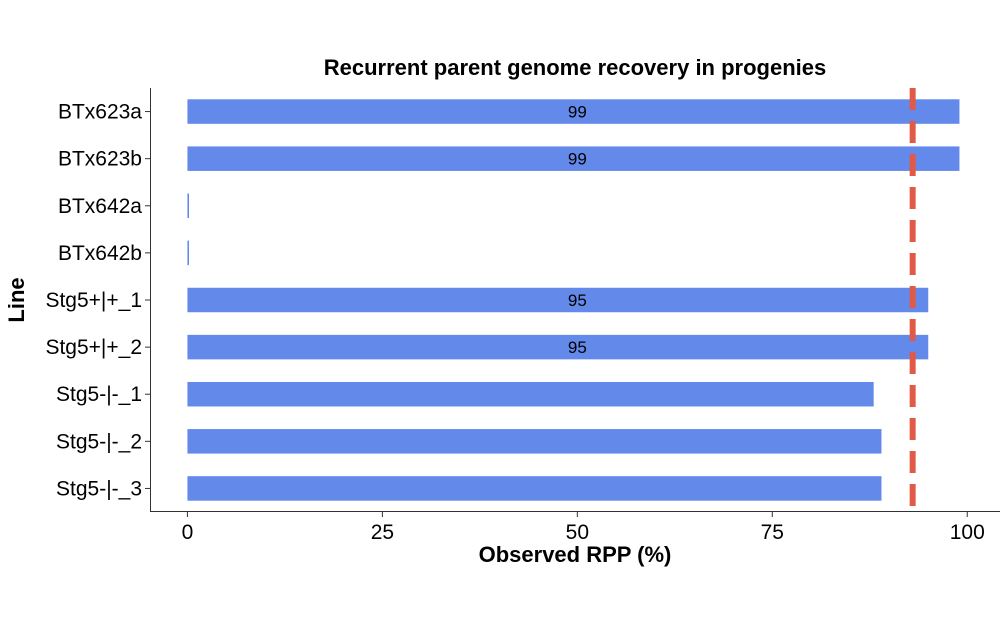  What do you see at coordinates (575, 554) in the screenshot?
I see `x-axis-title: Observed RPP (%)` at bounding box center [575, 554].